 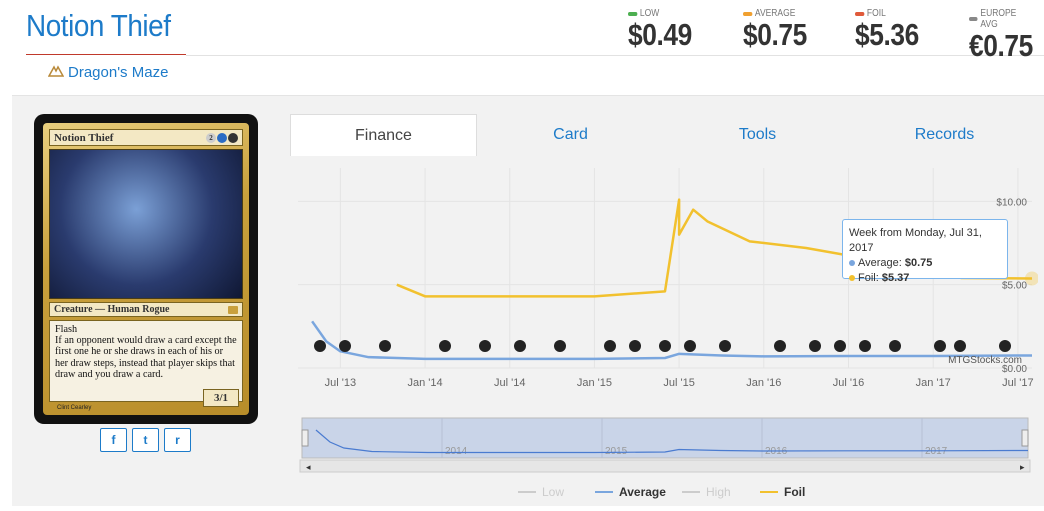 I want to click on mana-cost: 2, so click(x=222, y=137).